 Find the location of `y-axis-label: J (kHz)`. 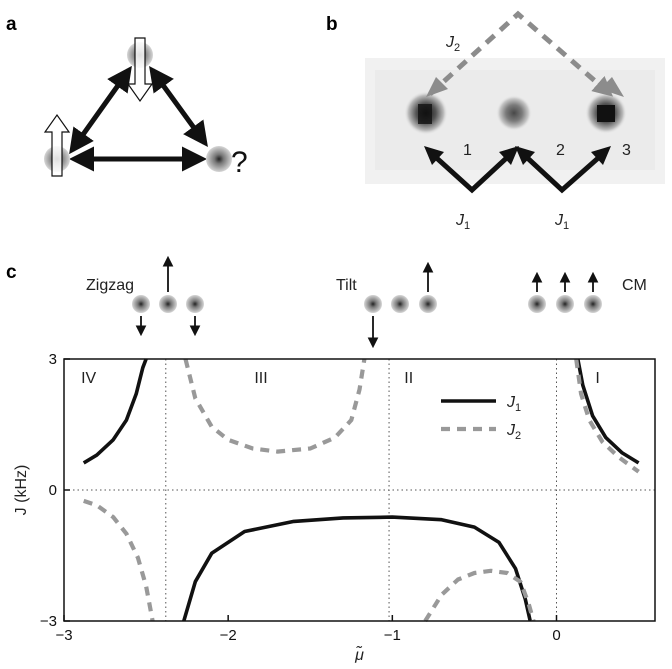

y-axis-label: J (kHz) is located at coordinates (21, 490).